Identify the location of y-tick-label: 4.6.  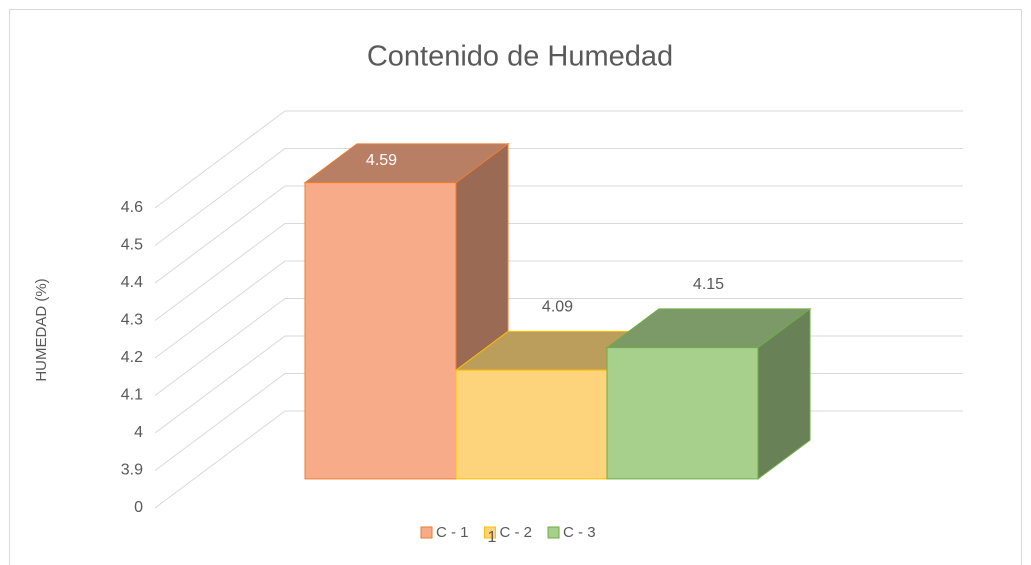
(132, 207).